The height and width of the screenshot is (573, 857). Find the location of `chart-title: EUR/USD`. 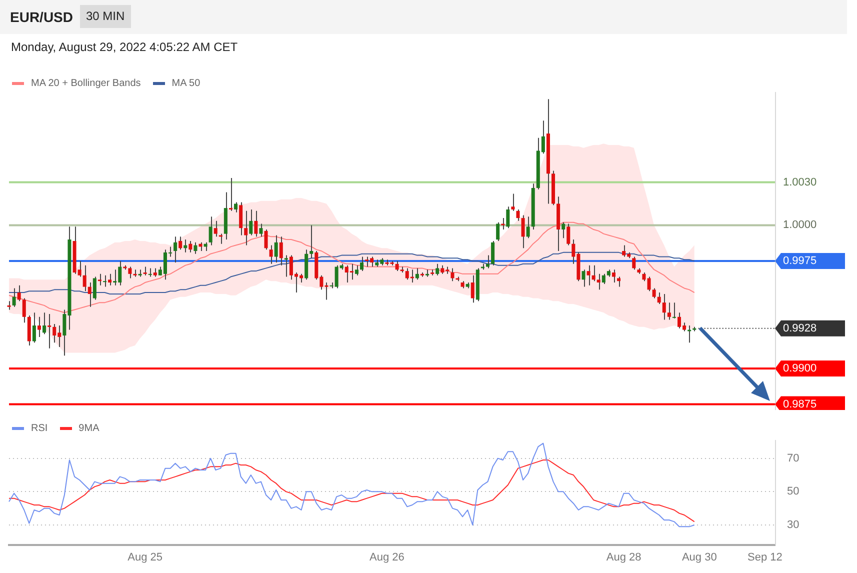

chart-title: EUR/USD is located at coordinates (42, 17).